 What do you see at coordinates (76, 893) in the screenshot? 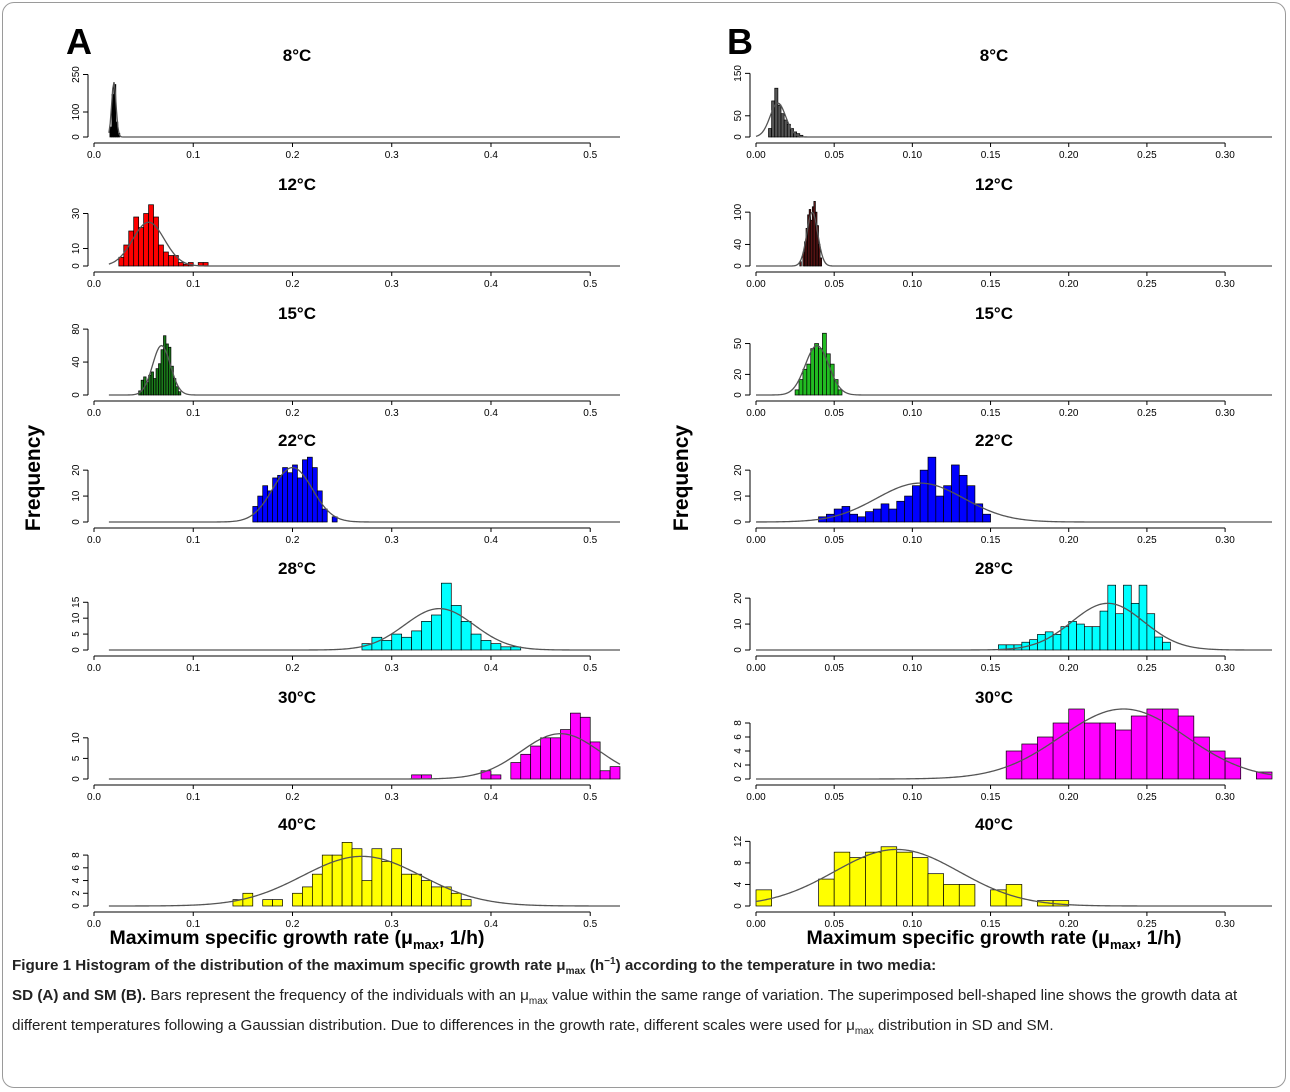
I see `y-tick-label: 2` at bounding box center [76, 893].